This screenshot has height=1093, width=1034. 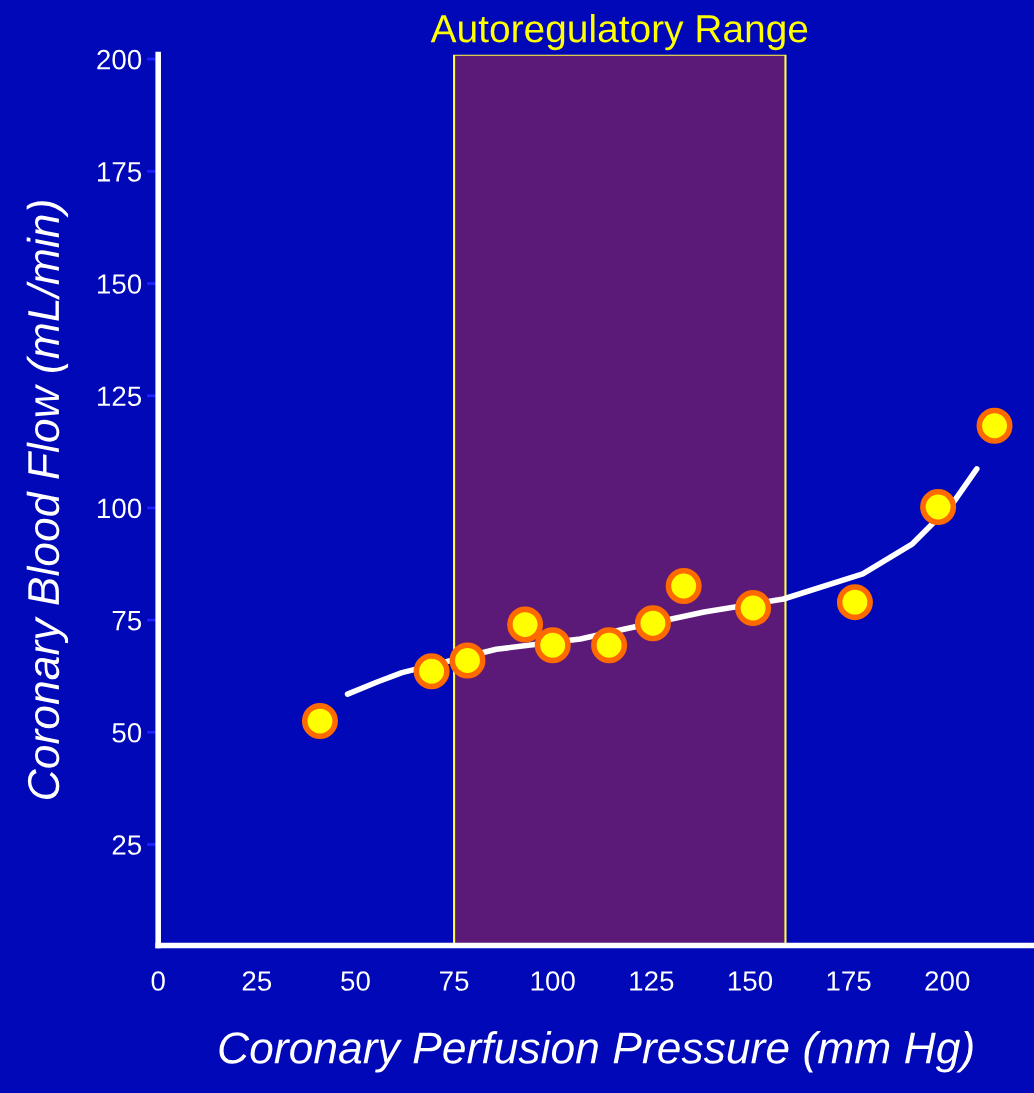 What do you see at coordinates (553, 981) in the screenshot?
I see `x-tick-label: 100` at bounding box center [553, 981].